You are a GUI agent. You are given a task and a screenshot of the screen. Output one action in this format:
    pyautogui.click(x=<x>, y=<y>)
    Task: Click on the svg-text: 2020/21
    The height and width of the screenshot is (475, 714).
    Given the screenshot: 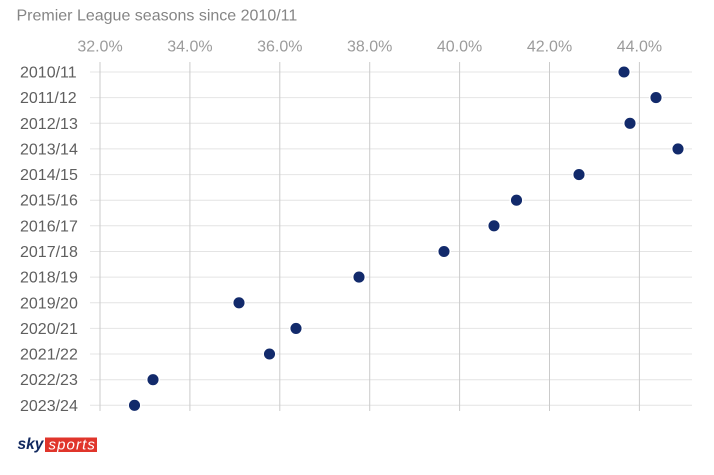 What is the action you would take?
    pyautogui.click(x=49, y=329)
    